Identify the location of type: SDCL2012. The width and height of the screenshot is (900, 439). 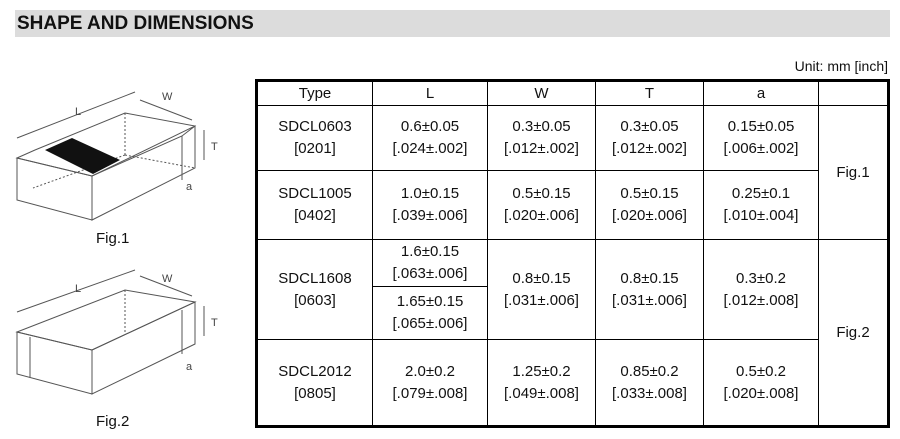
(315, 371).